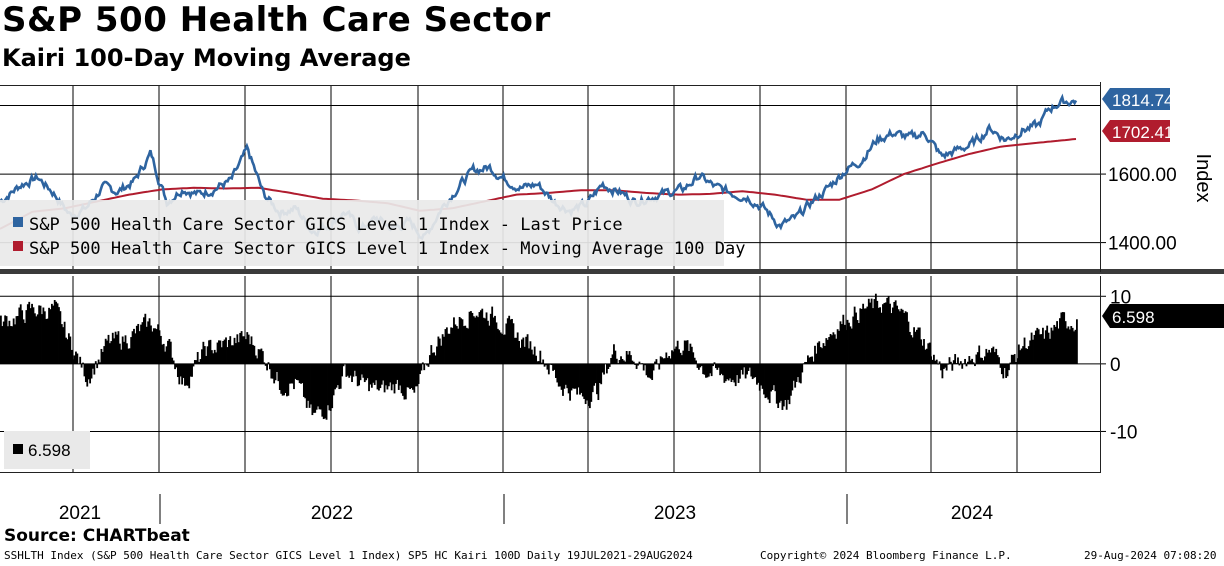 This screenshot has height=566, width=1224. Describe the element at coordinates (1142, 244) in the screenshot. I see `price-ytick-label: 1400.00` at that location.